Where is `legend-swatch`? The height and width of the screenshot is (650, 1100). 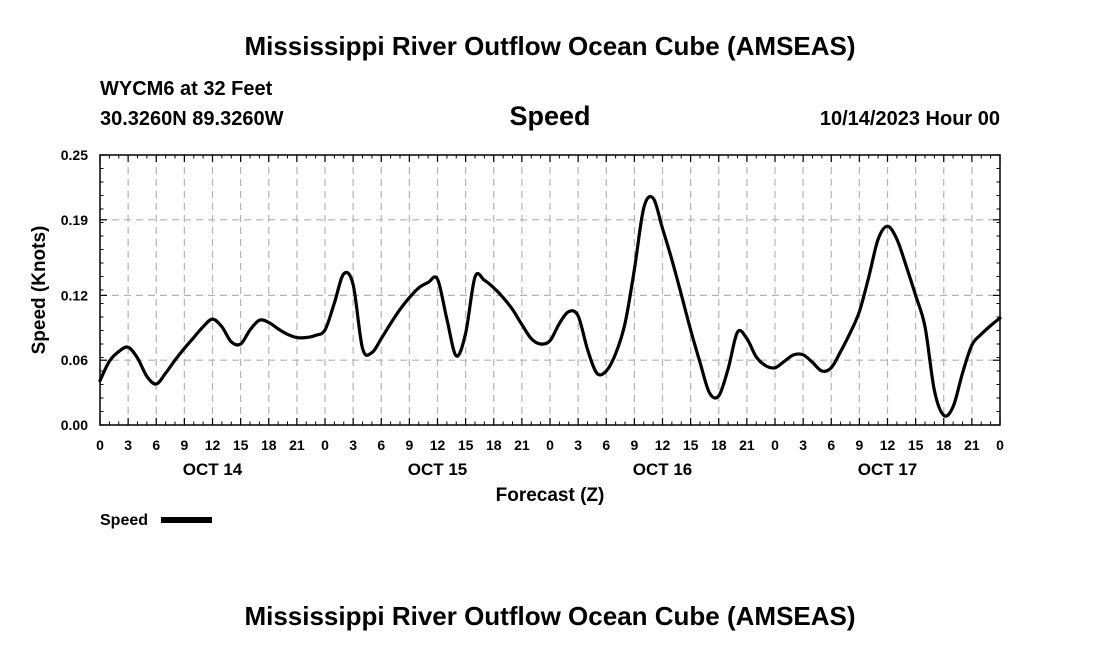
legend-swatch is located at coordinates (186, 520).